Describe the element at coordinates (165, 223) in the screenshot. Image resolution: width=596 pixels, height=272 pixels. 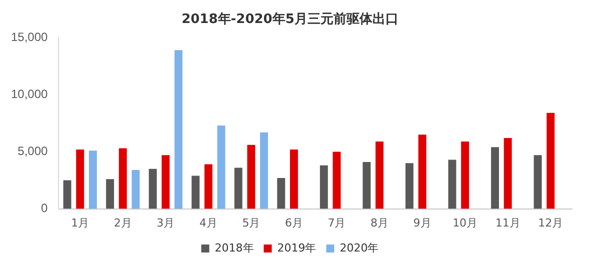
I see `x-tick-label: 3月` at that location.